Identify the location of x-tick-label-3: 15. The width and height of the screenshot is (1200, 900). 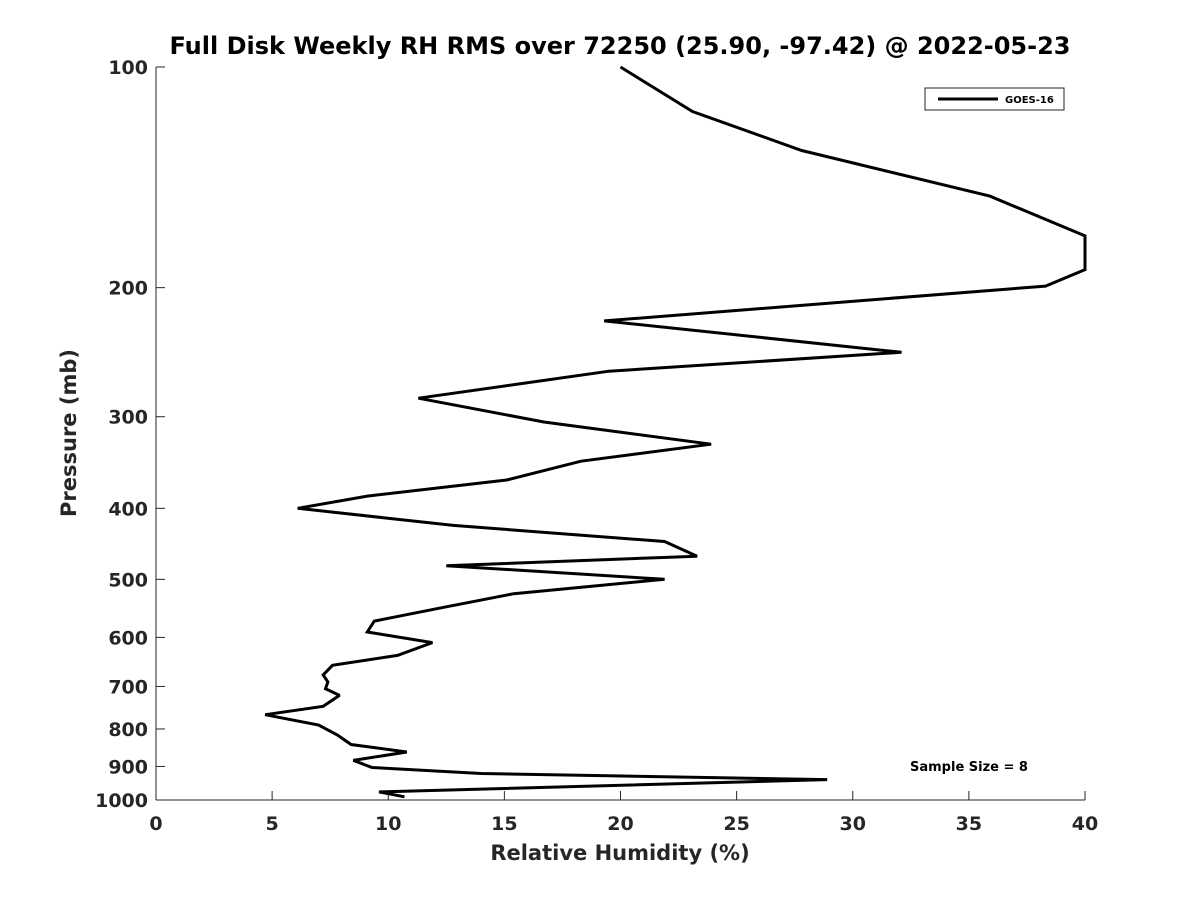
(504, 824).